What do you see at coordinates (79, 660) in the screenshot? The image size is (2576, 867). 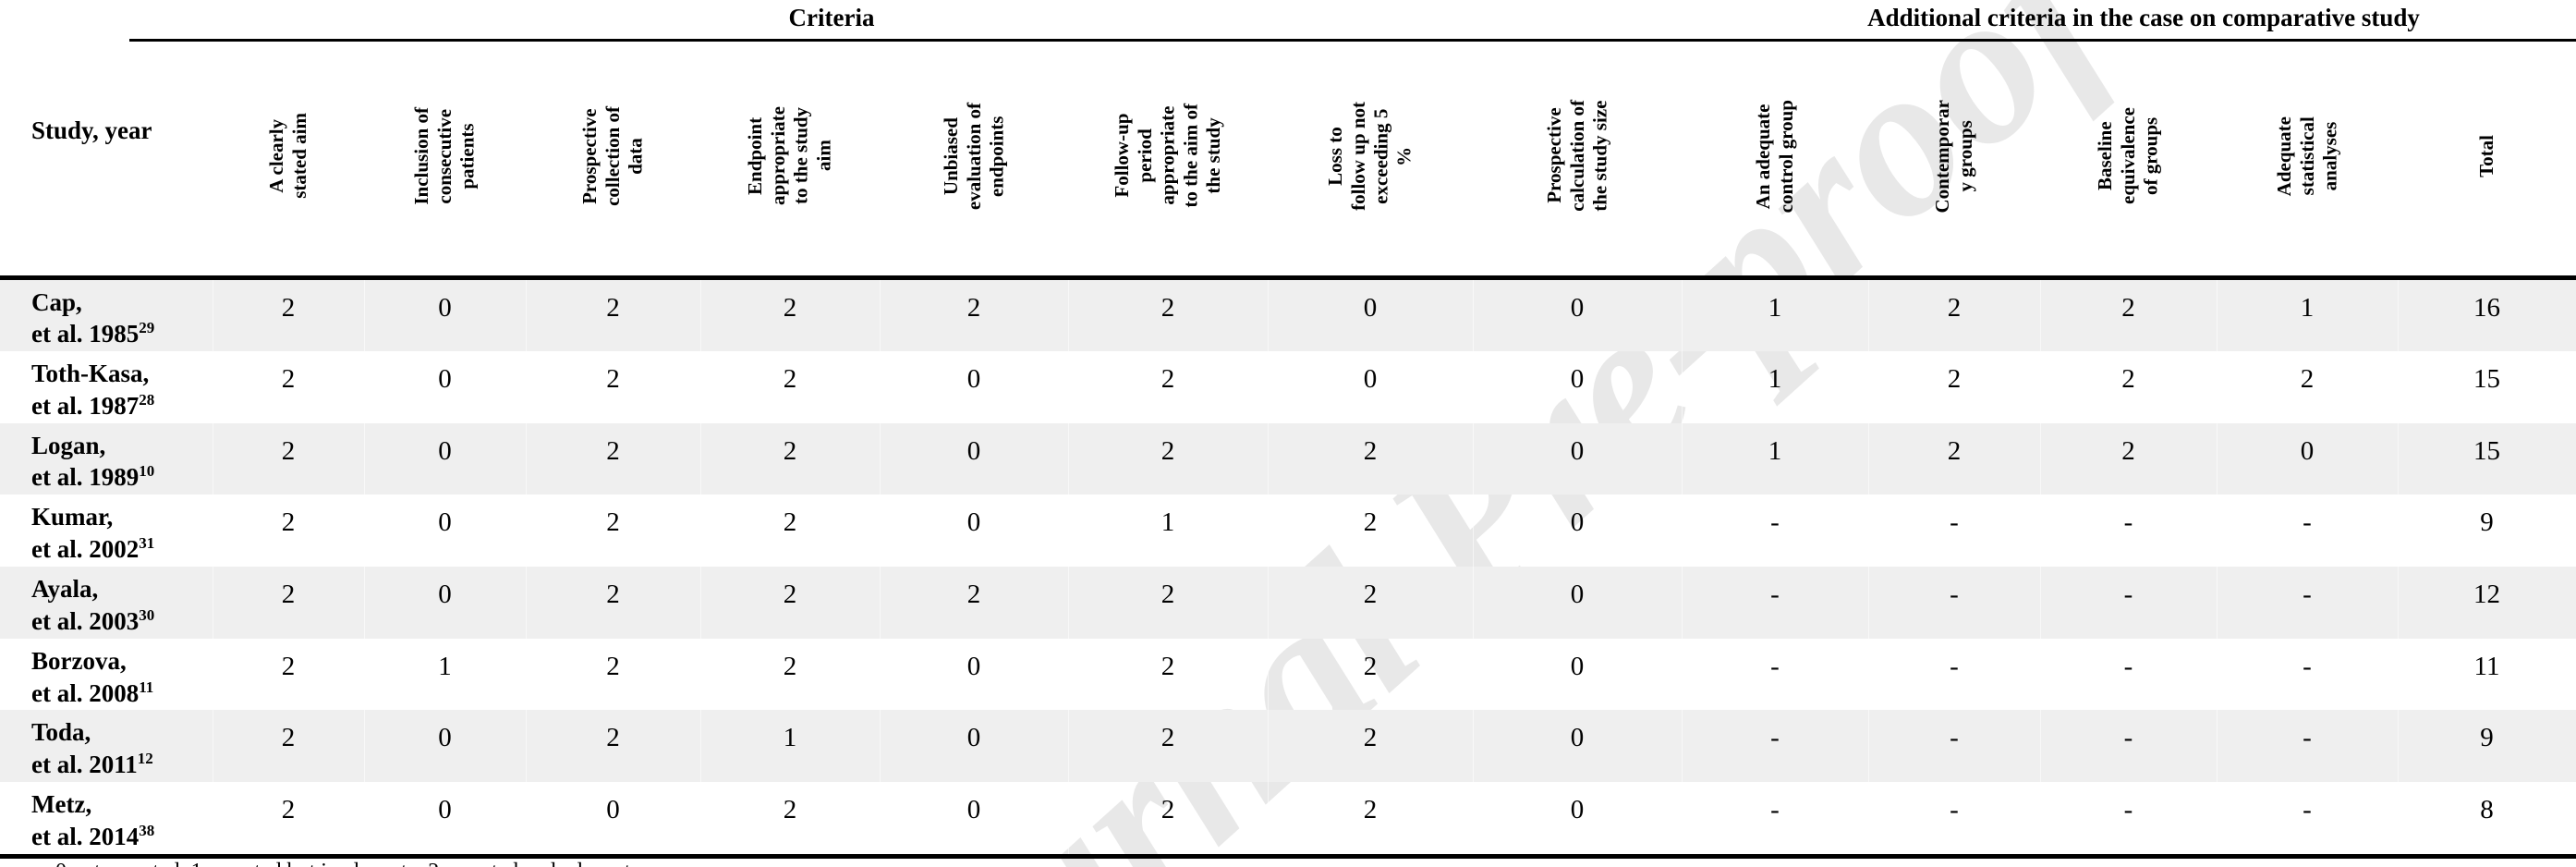 I see `study-name: Borzova,` at bounding box center [79, 660].